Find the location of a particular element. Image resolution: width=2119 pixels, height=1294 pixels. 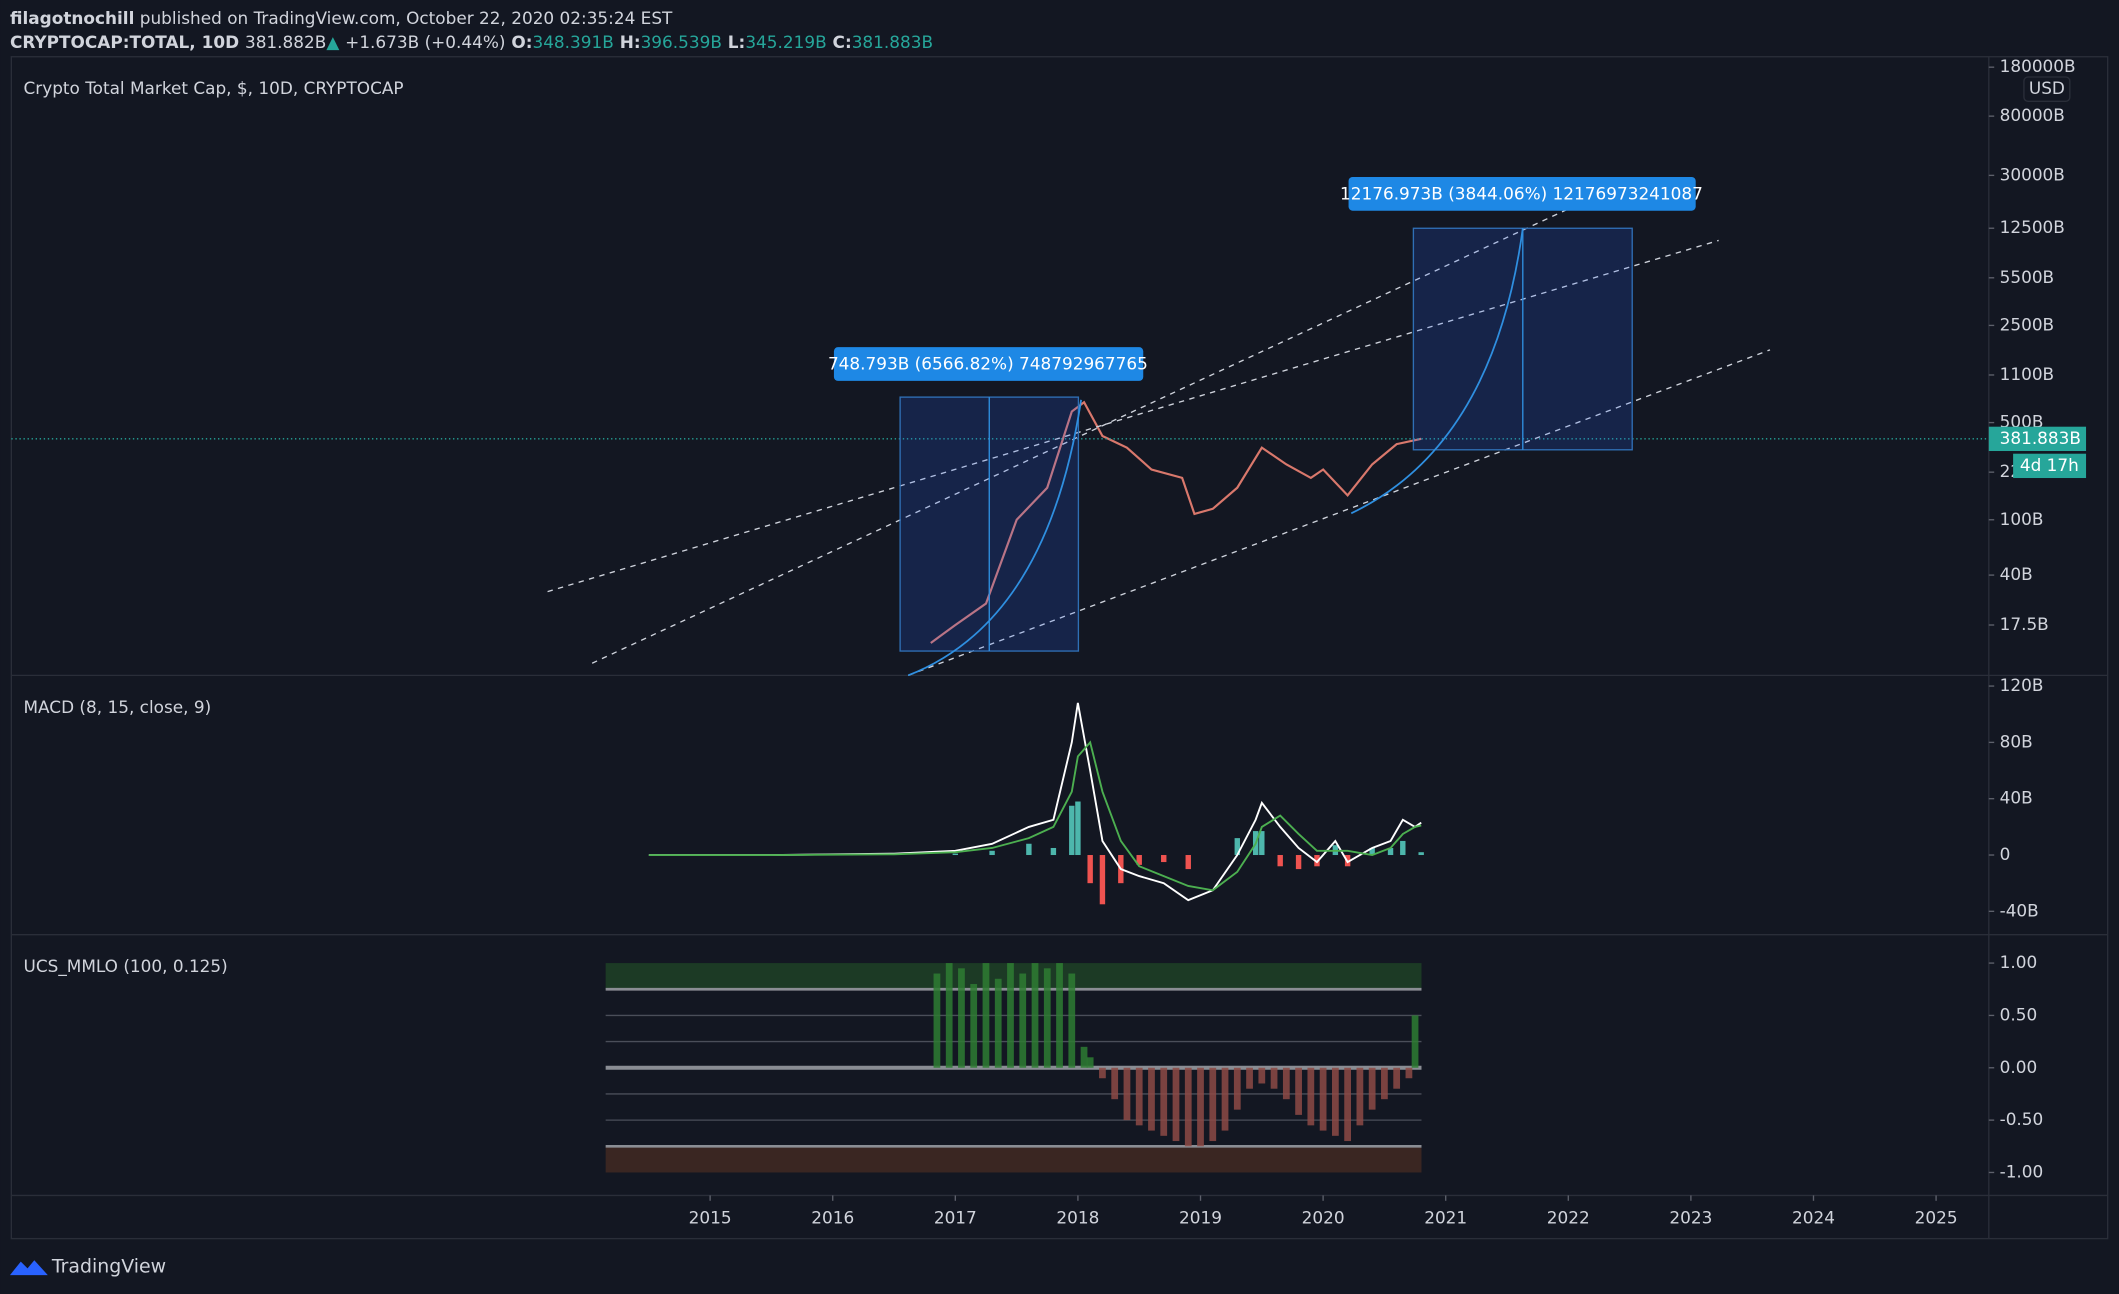

pane-title: UCS_MMLO (100, 0.125) is located at coordinates (125, 966).